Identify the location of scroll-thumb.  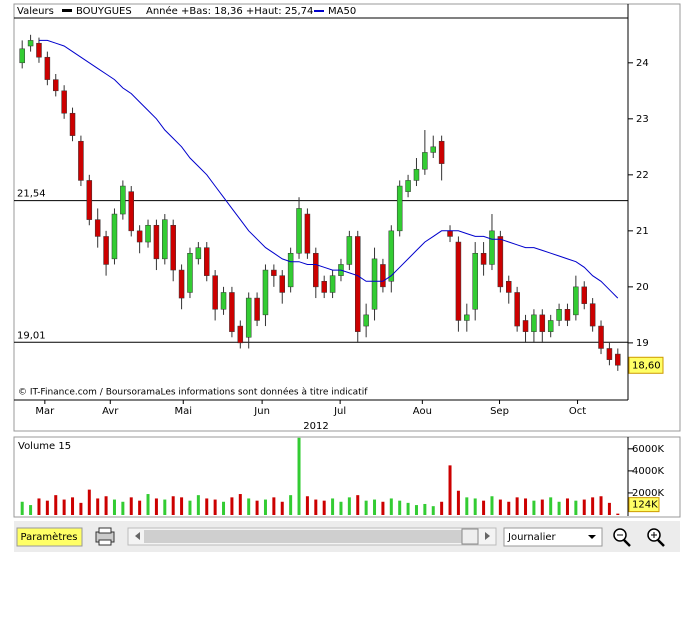
(470, 536).